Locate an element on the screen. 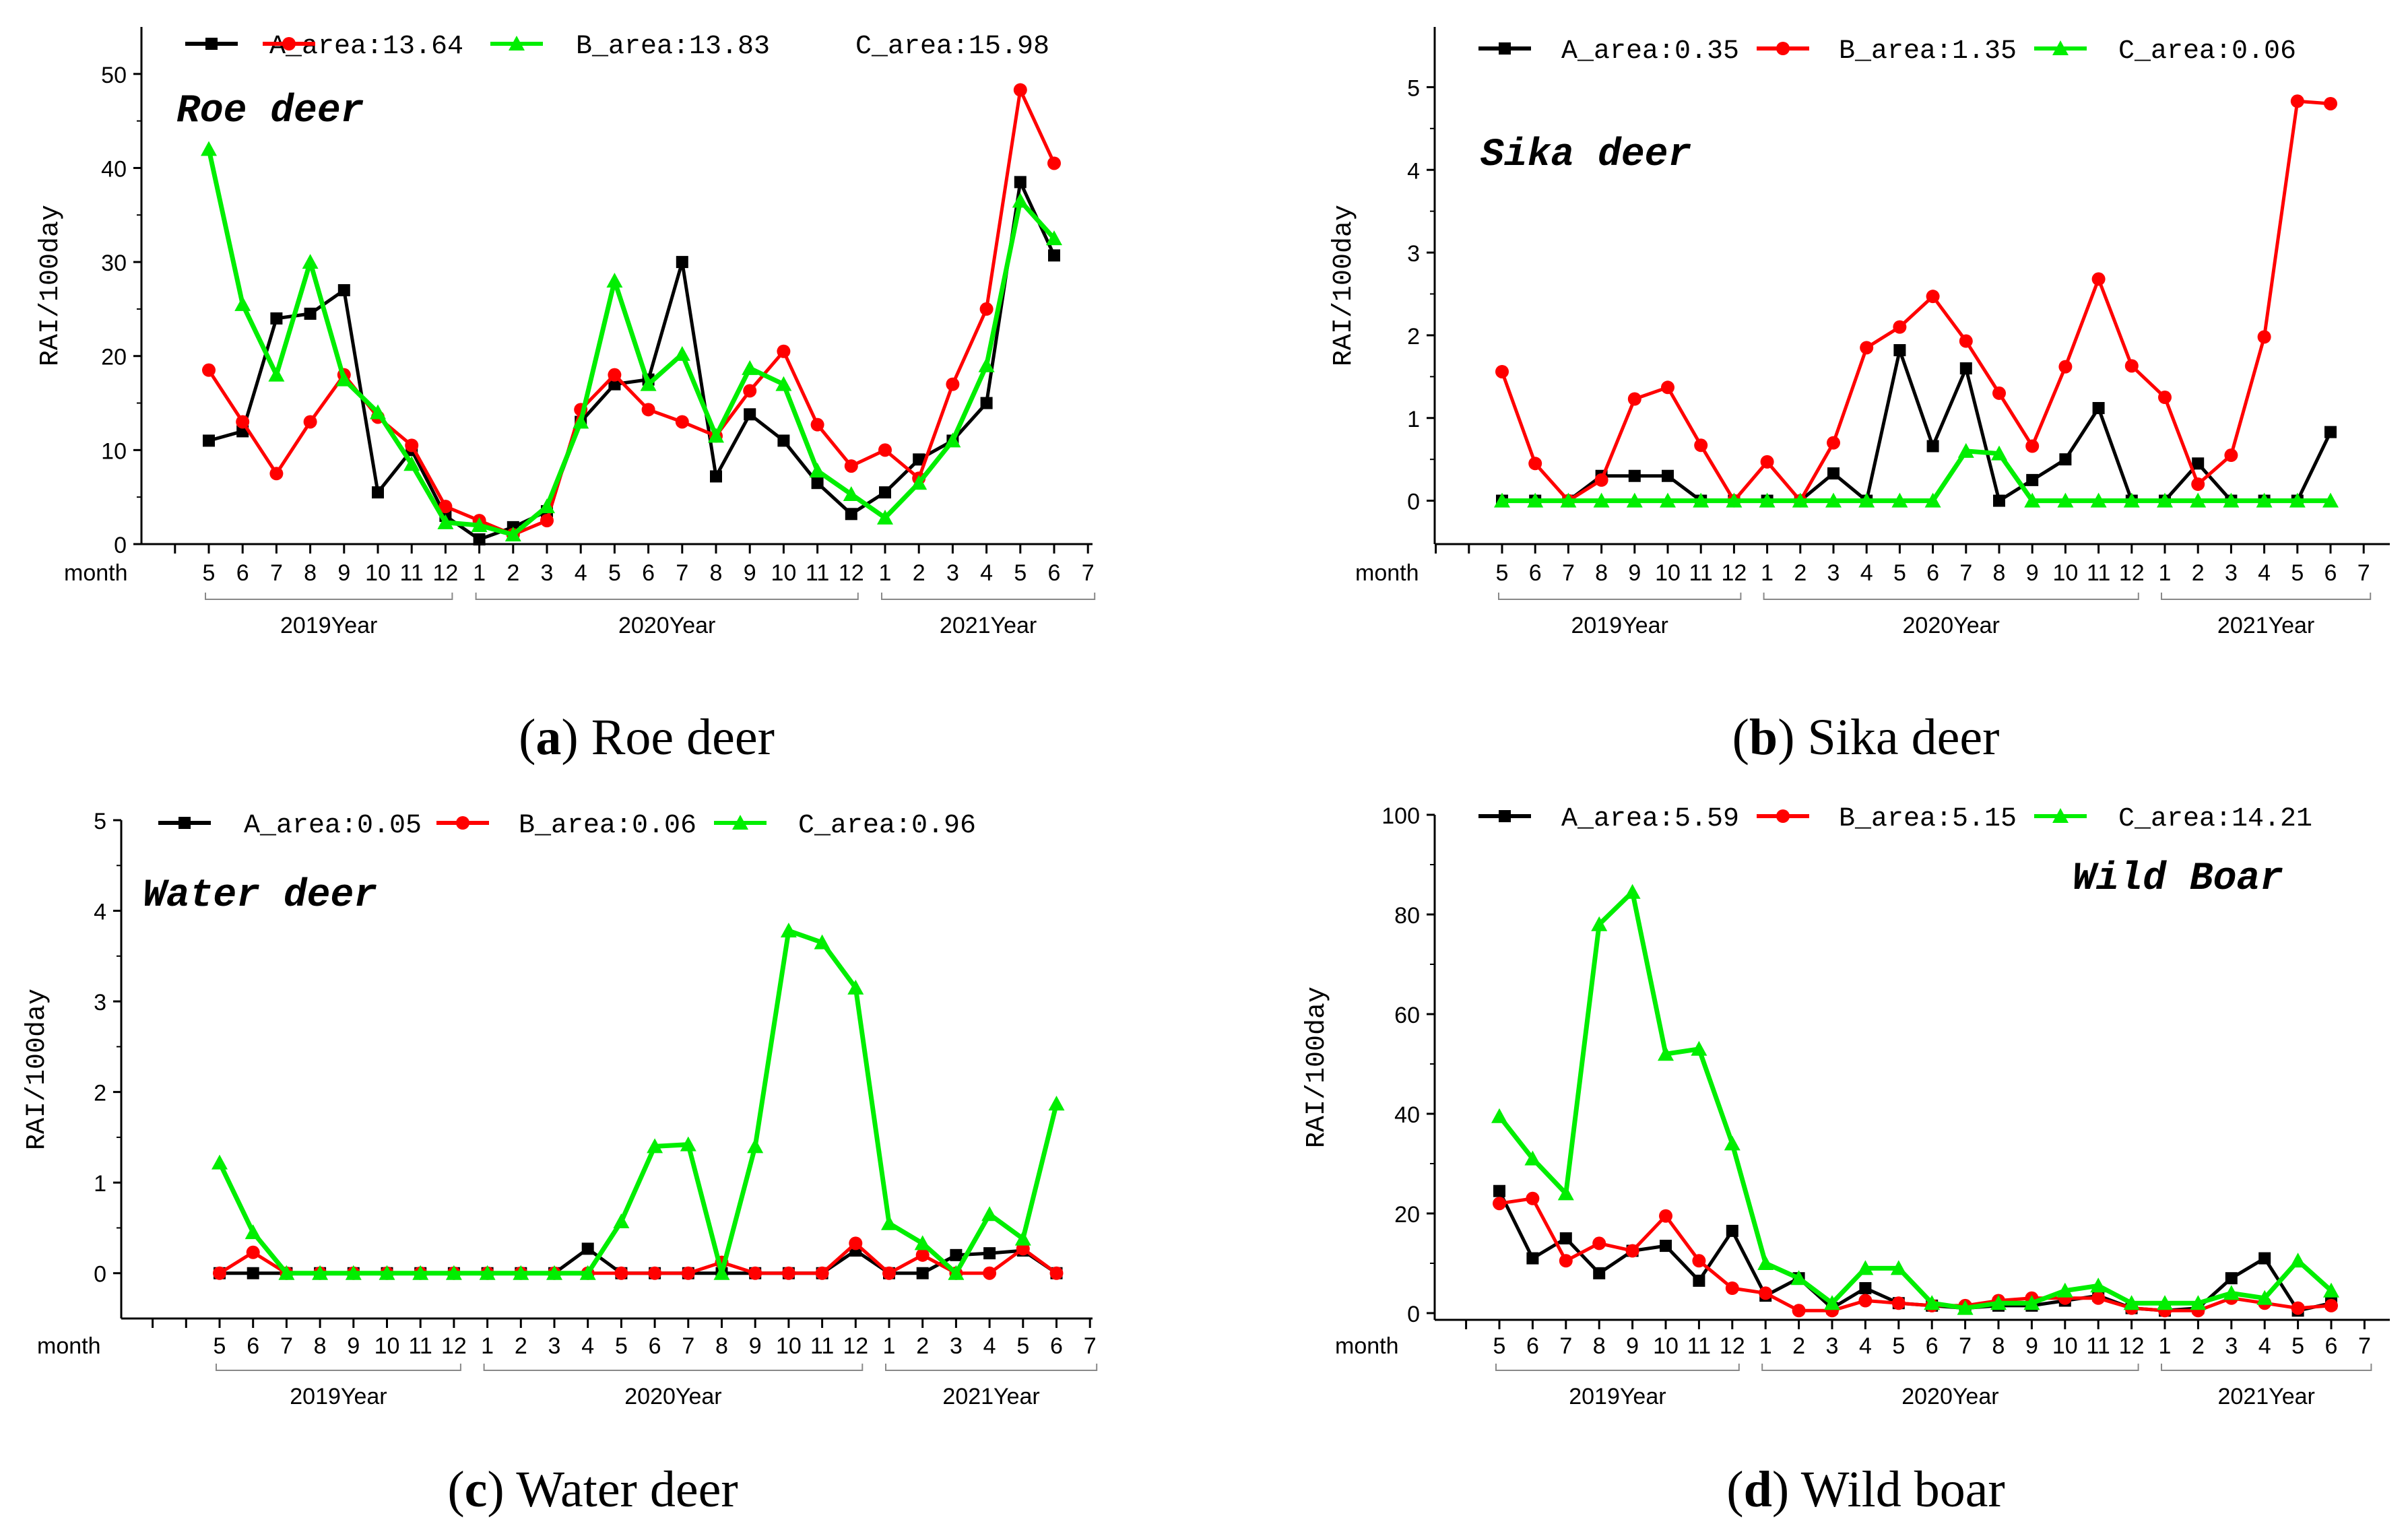 This screenshot has width=2408, height=1536. legend-label-1: B_area:1.35 is located at coordinates (1928, 52).